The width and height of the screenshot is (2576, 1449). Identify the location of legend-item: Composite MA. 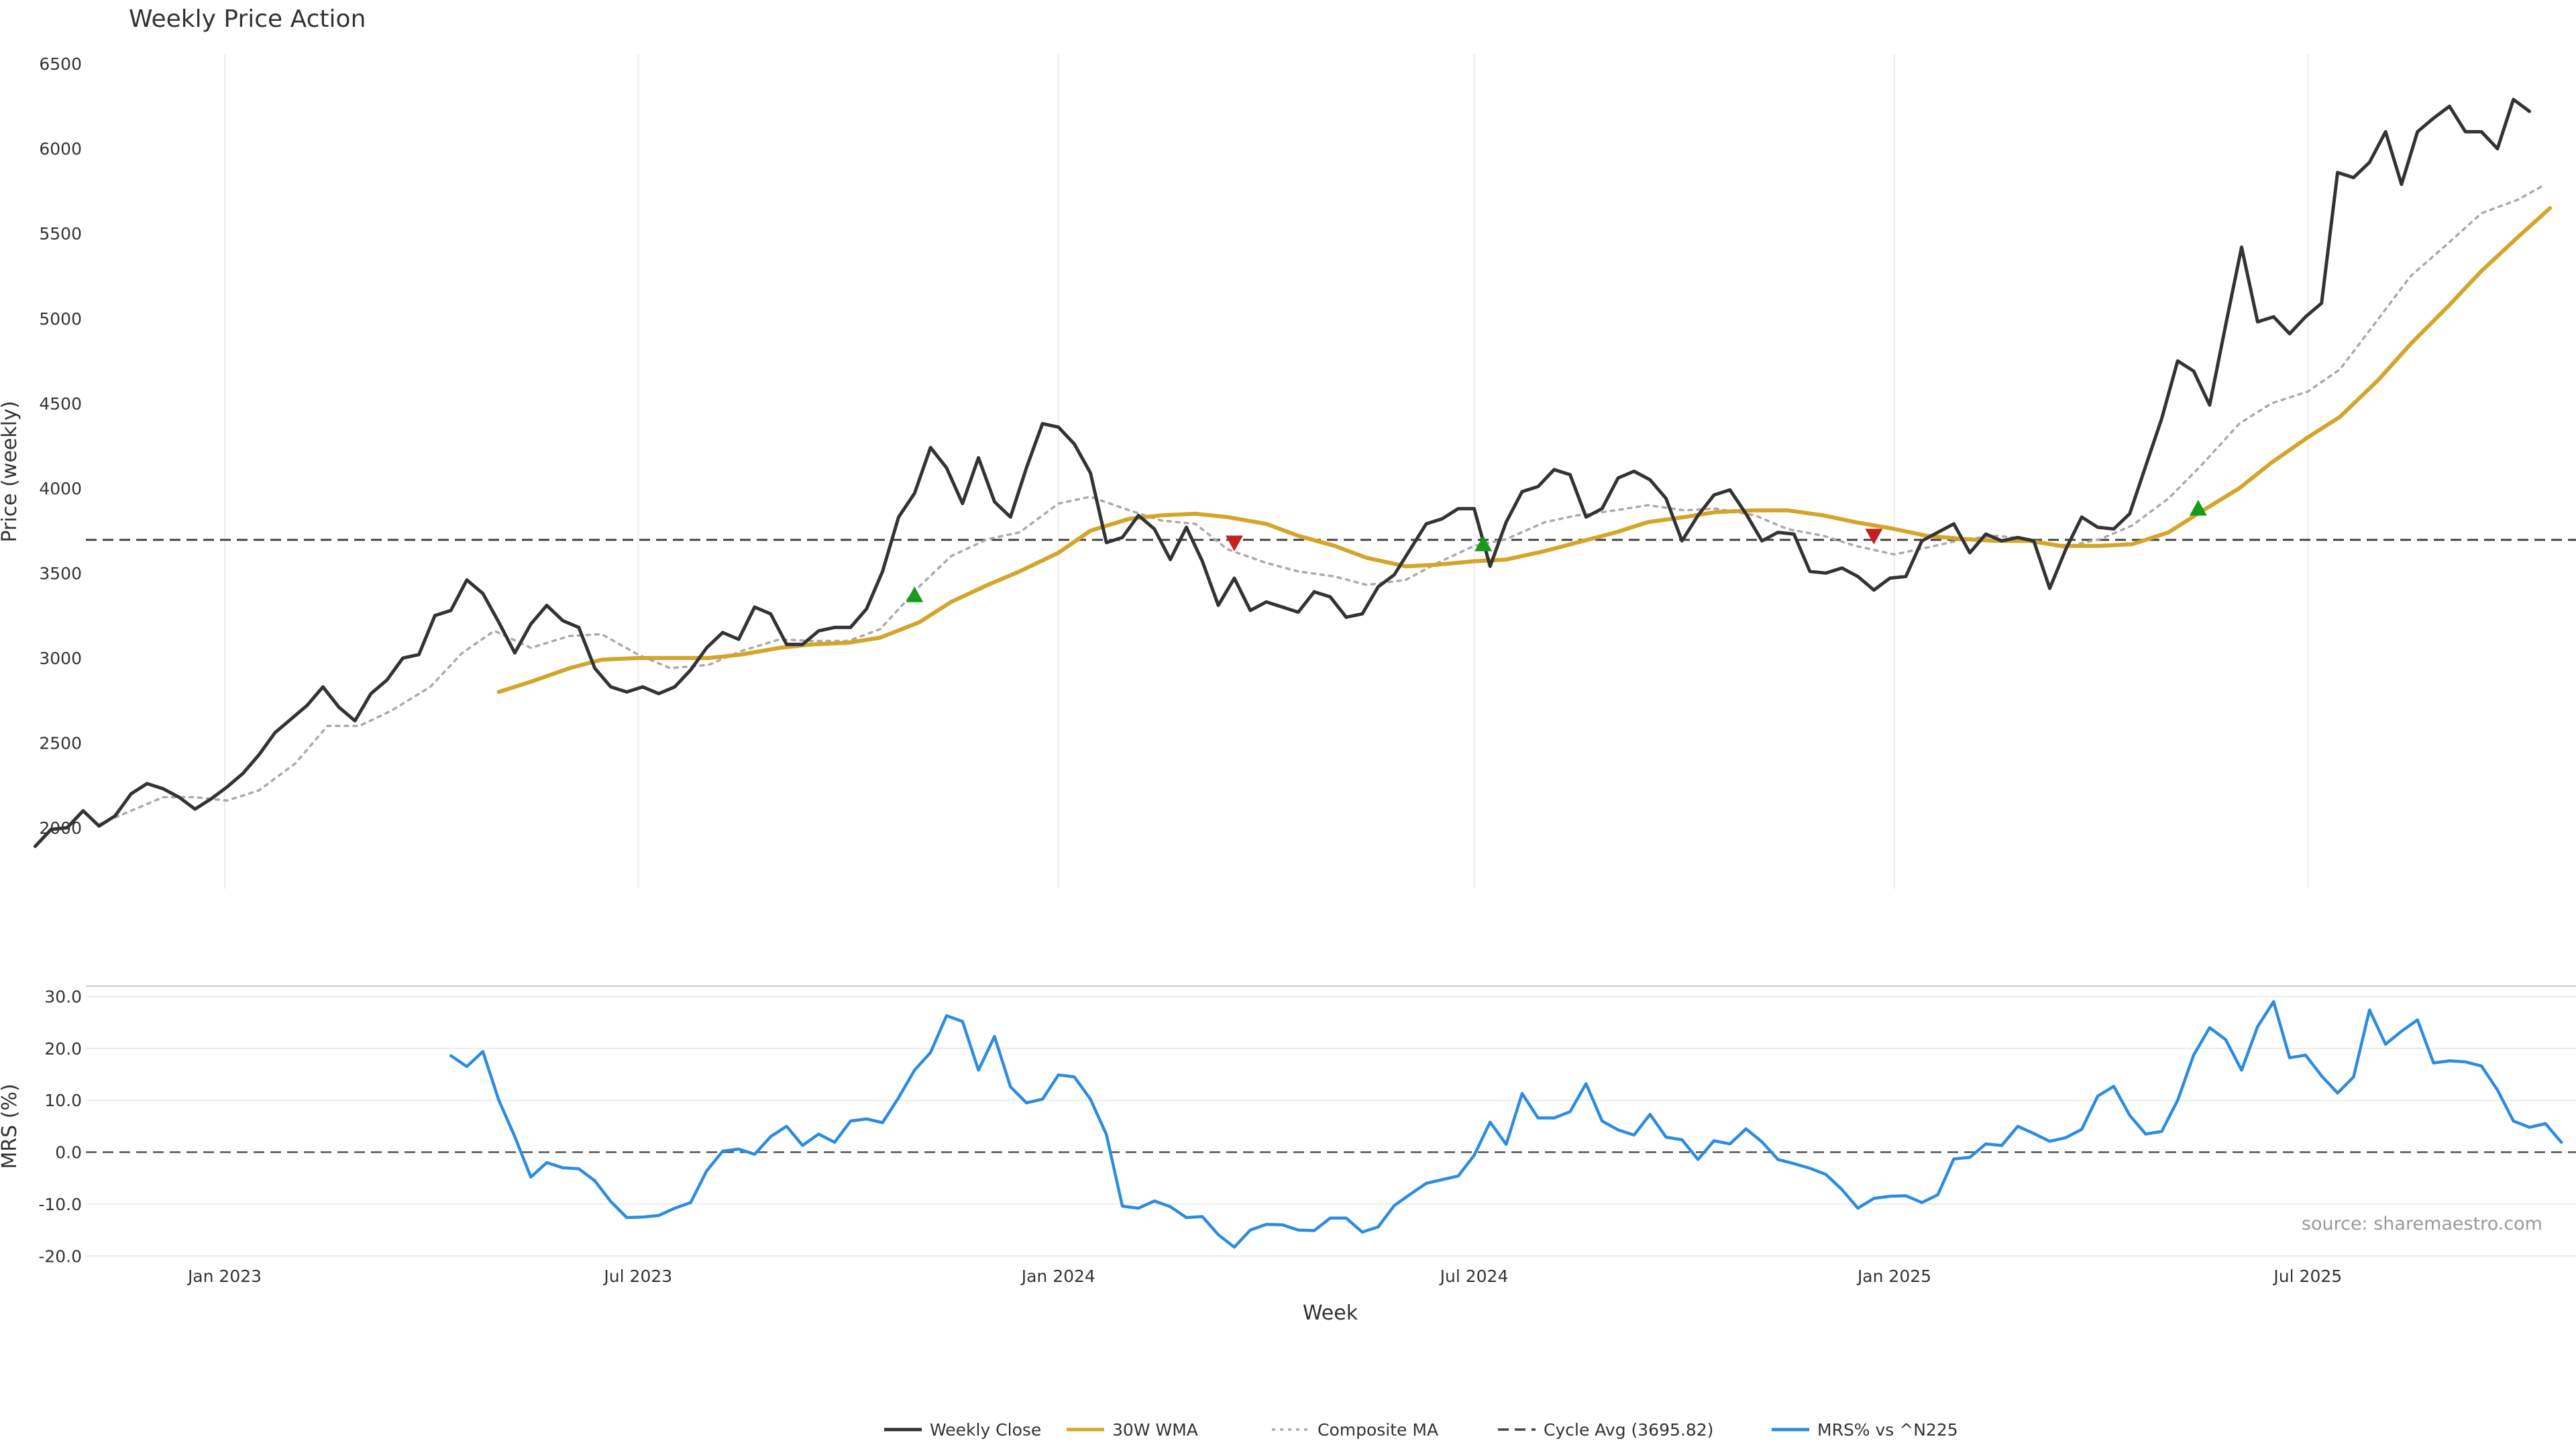
(1355, 1430).